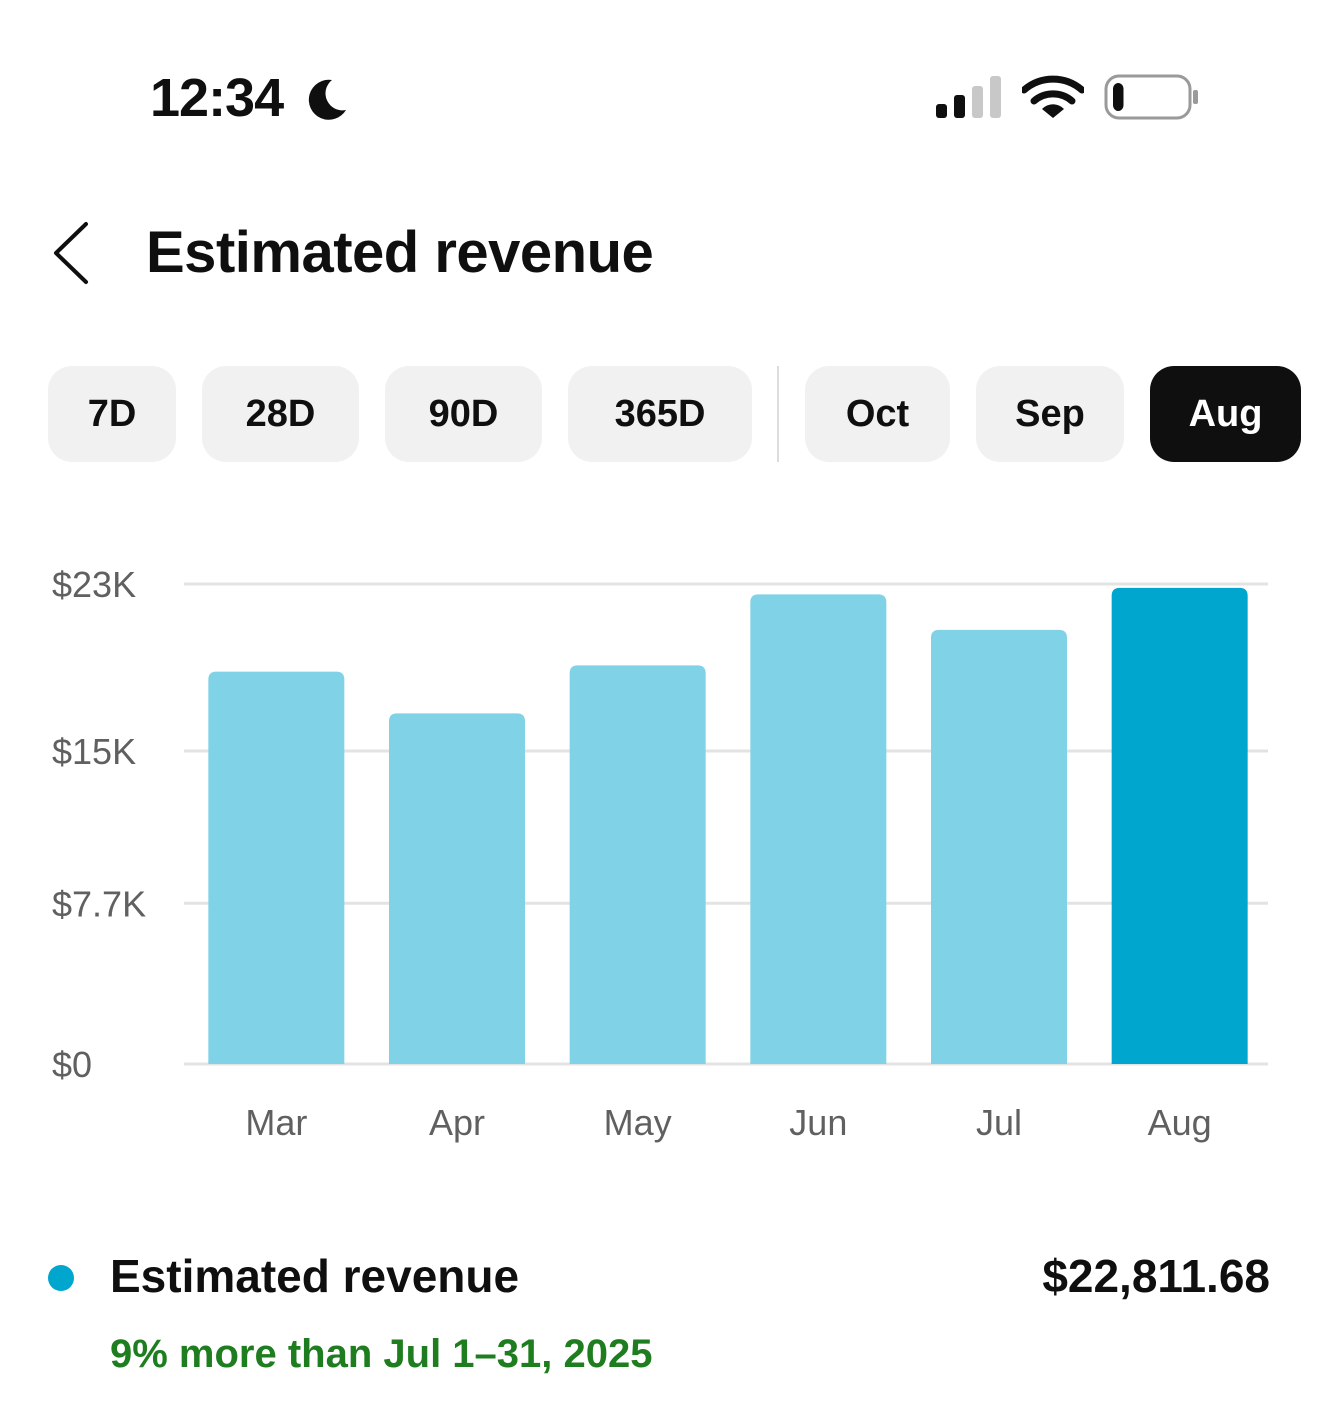 Image resolution: width=1320 pixels, height=1419 pixels. I want to click on back-icon, so click(71, 253).